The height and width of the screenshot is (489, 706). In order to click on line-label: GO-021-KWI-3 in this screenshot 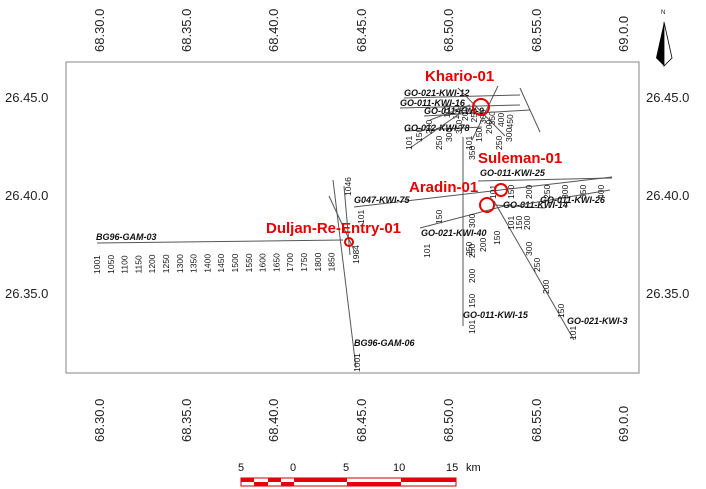, I will do `click(597, 321)`.